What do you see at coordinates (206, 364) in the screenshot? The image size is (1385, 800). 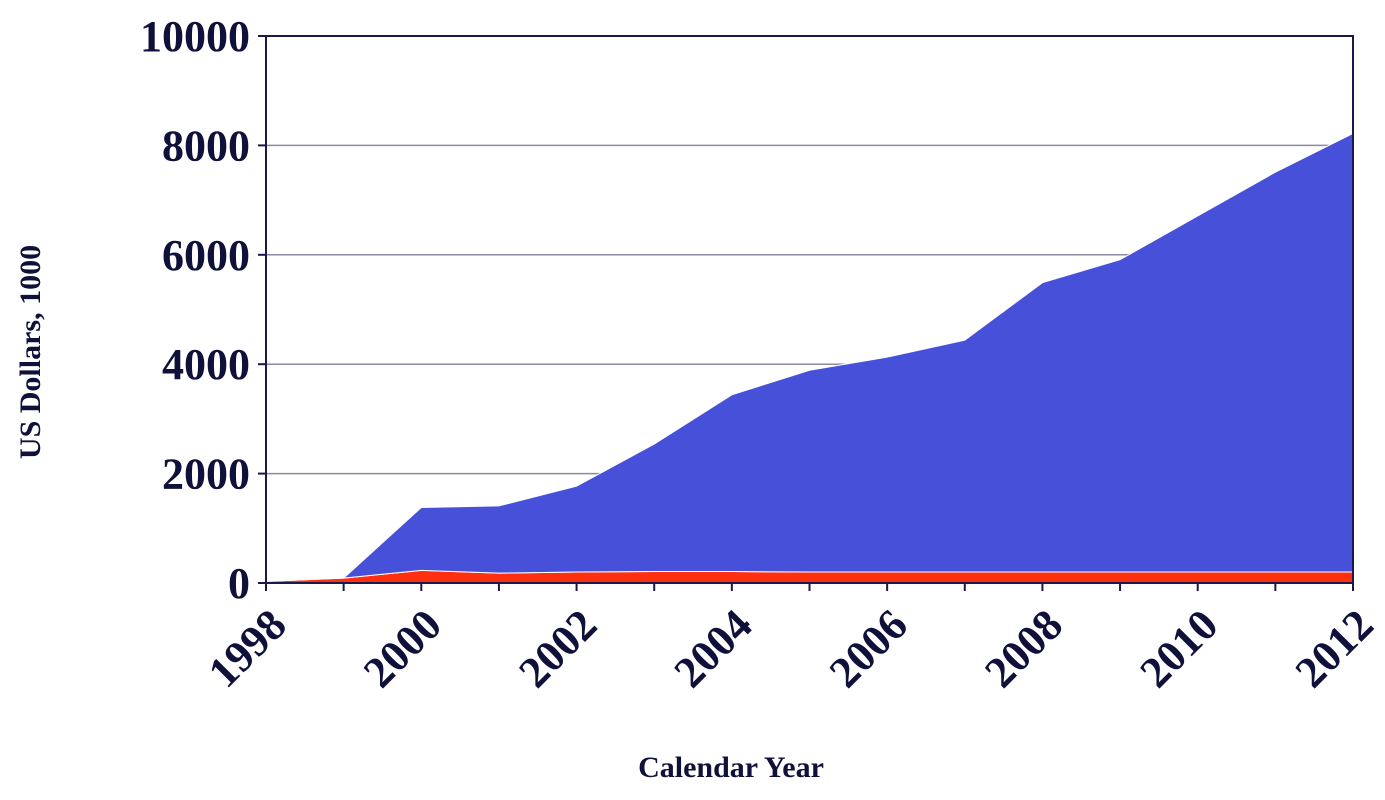 I see `y-tick-label-4000: 4000` at bounding box center [206, 364].